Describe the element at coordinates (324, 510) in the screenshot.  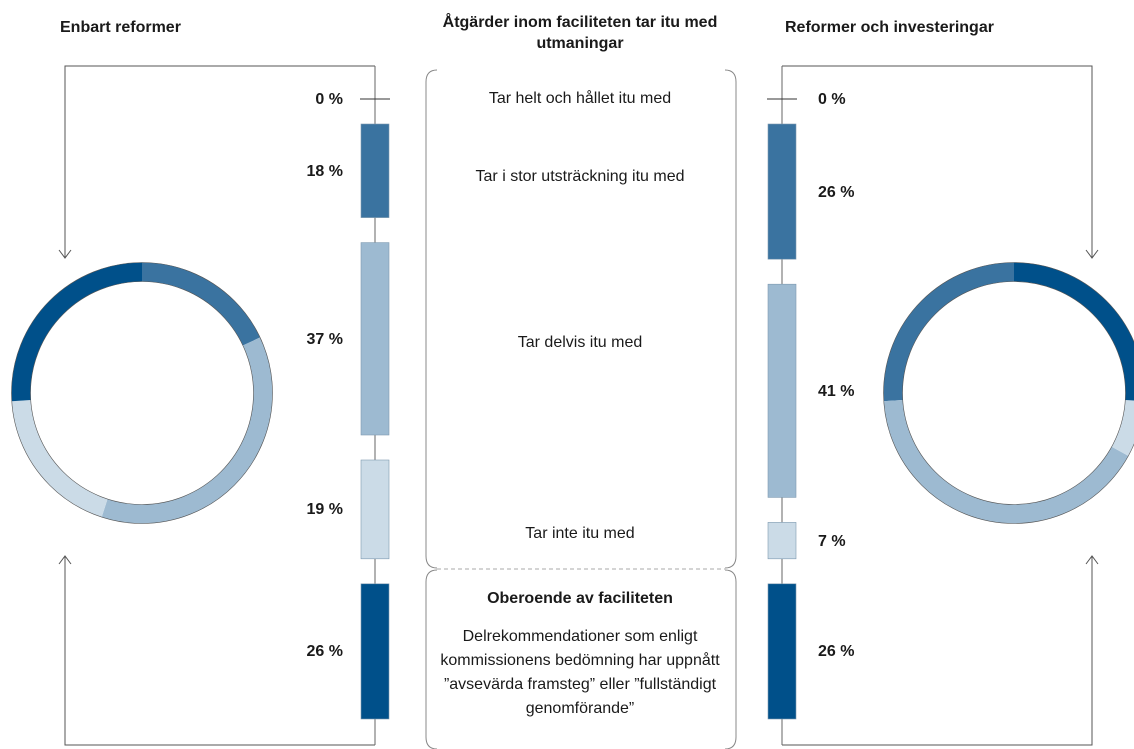
I see `value-label: 19 %` at that location.